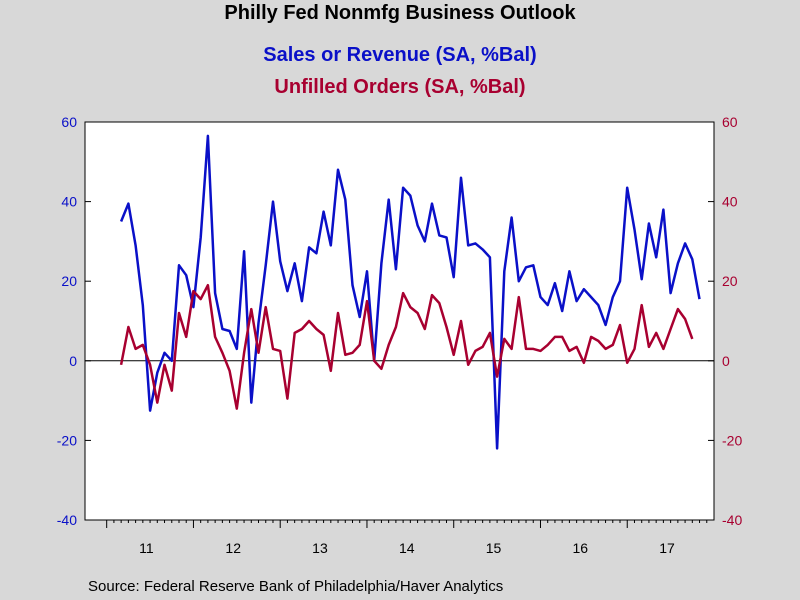 This screenshot has height=600, width=800. I want to click on left-ytick-label: -40, so click(67, 520).